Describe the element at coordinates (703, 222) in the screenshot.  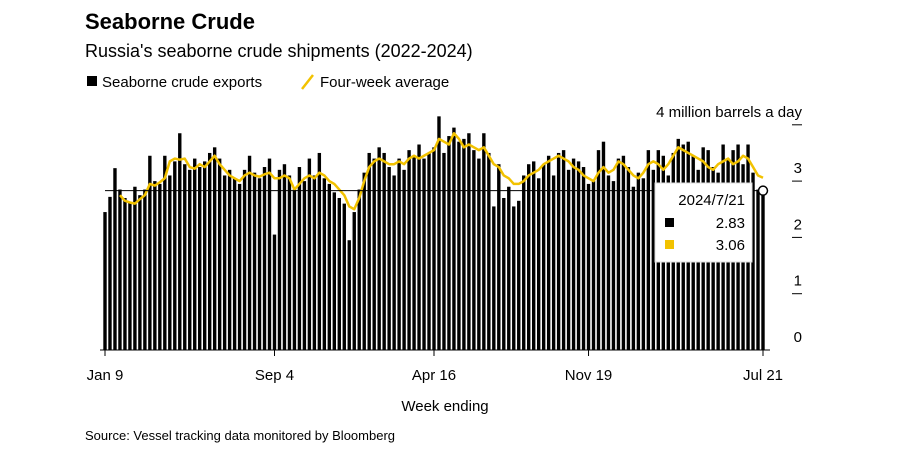
I see `tooltip: 2024/7/21 2.83 3.06` at that location.